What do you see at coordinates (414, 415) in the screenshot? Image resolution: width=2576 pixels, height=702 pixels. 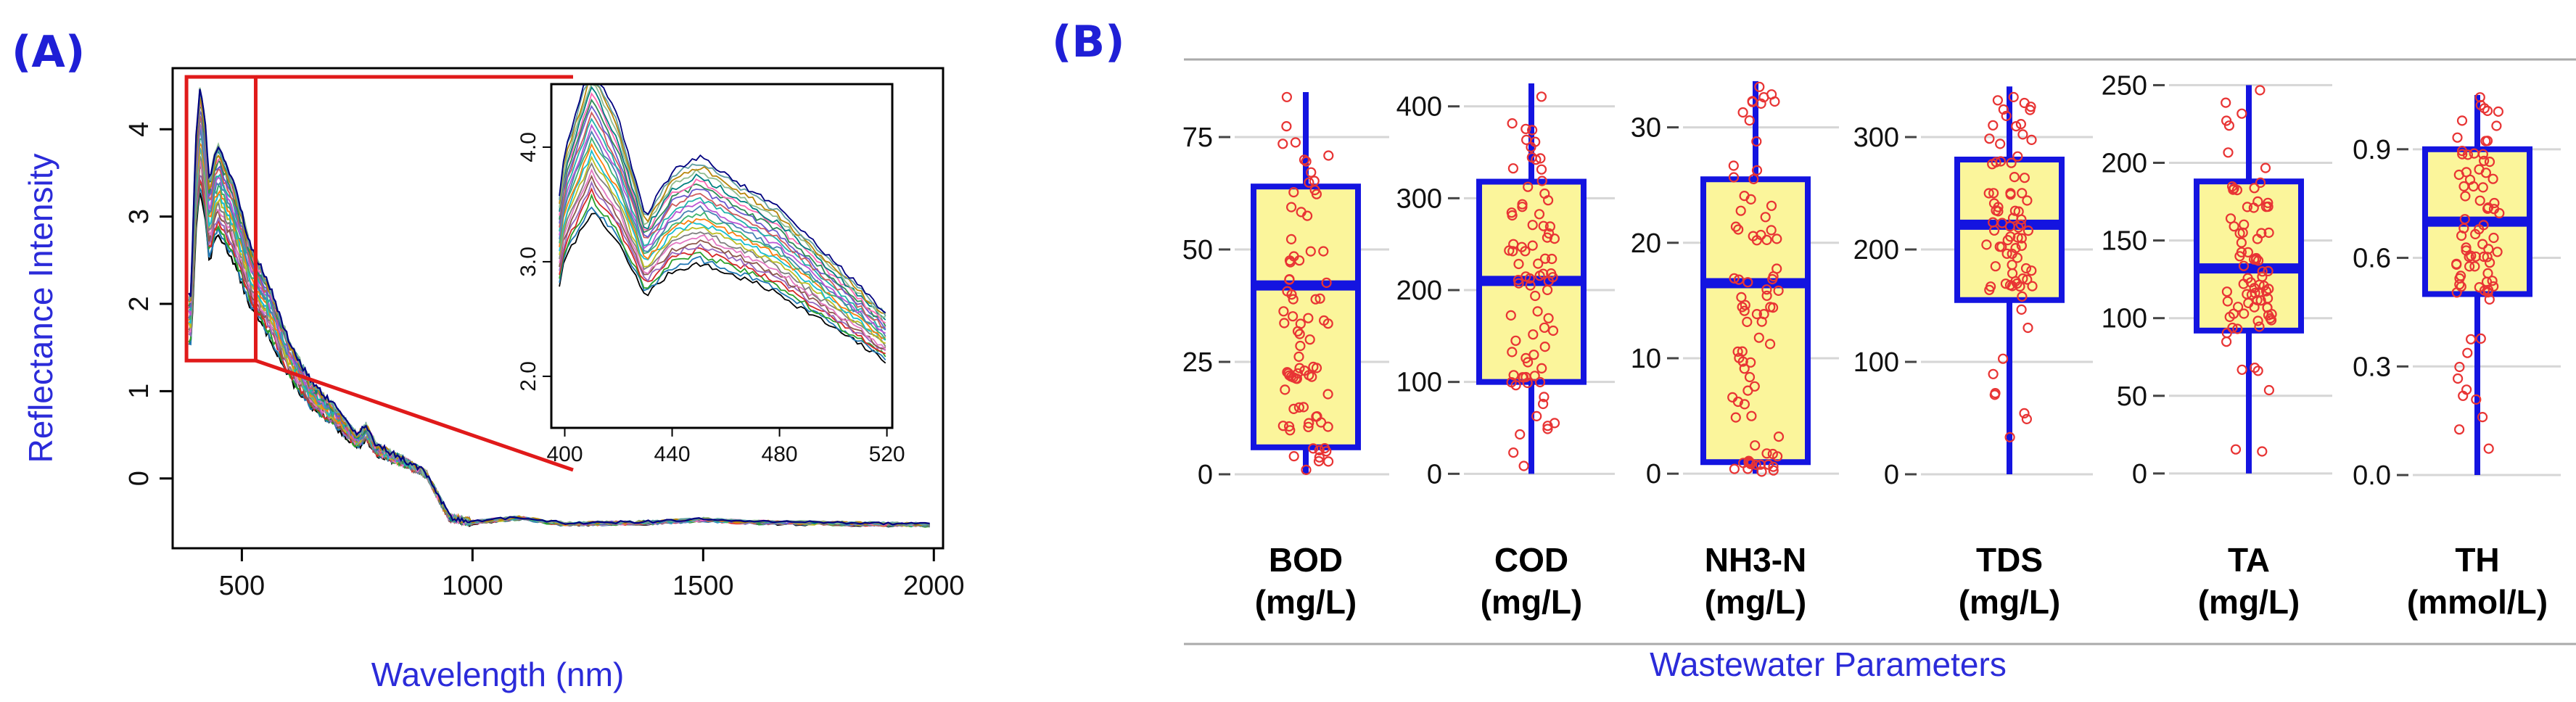 I see `zoom-connector-bottom` at bounding box center [414, 415].